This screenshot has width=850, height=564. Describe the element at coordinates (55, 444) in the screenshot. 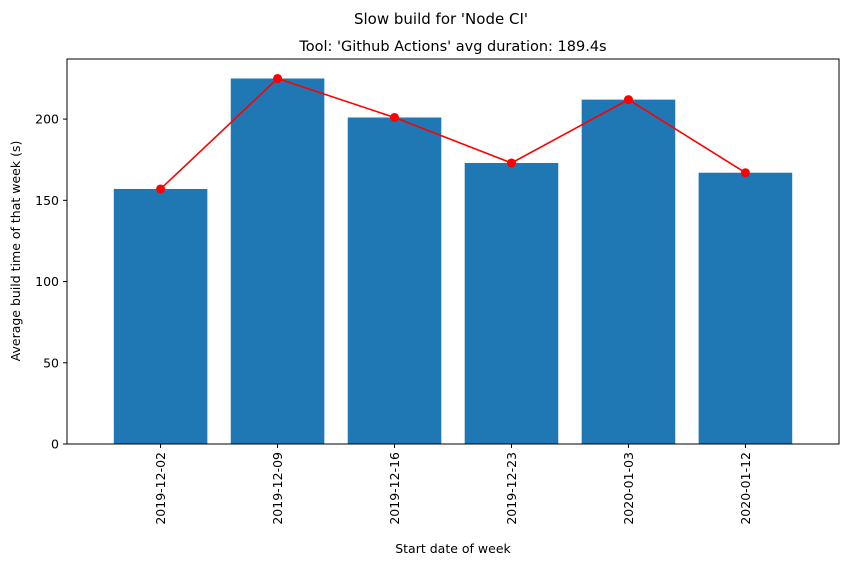

I see `y-tick-label-0: 0` at that location.